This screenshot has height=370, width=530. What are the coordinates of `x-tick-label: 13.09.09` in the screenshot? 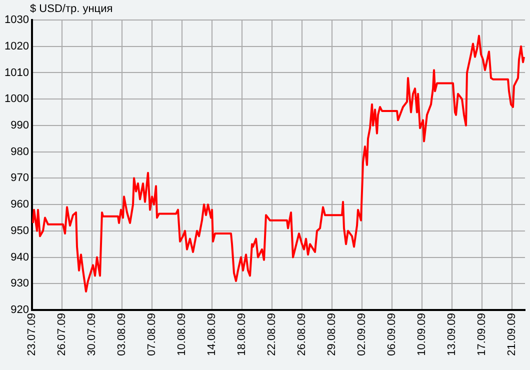 It's located at (452, 334).